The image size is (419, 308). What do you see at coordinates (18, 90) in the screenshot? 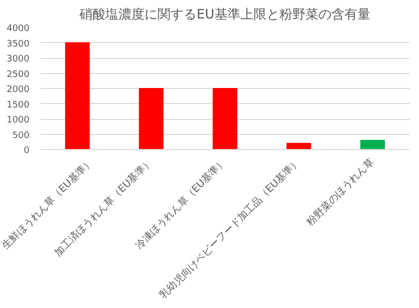
I see `y-tick-label: 2000` at bounding box center [18, 90].